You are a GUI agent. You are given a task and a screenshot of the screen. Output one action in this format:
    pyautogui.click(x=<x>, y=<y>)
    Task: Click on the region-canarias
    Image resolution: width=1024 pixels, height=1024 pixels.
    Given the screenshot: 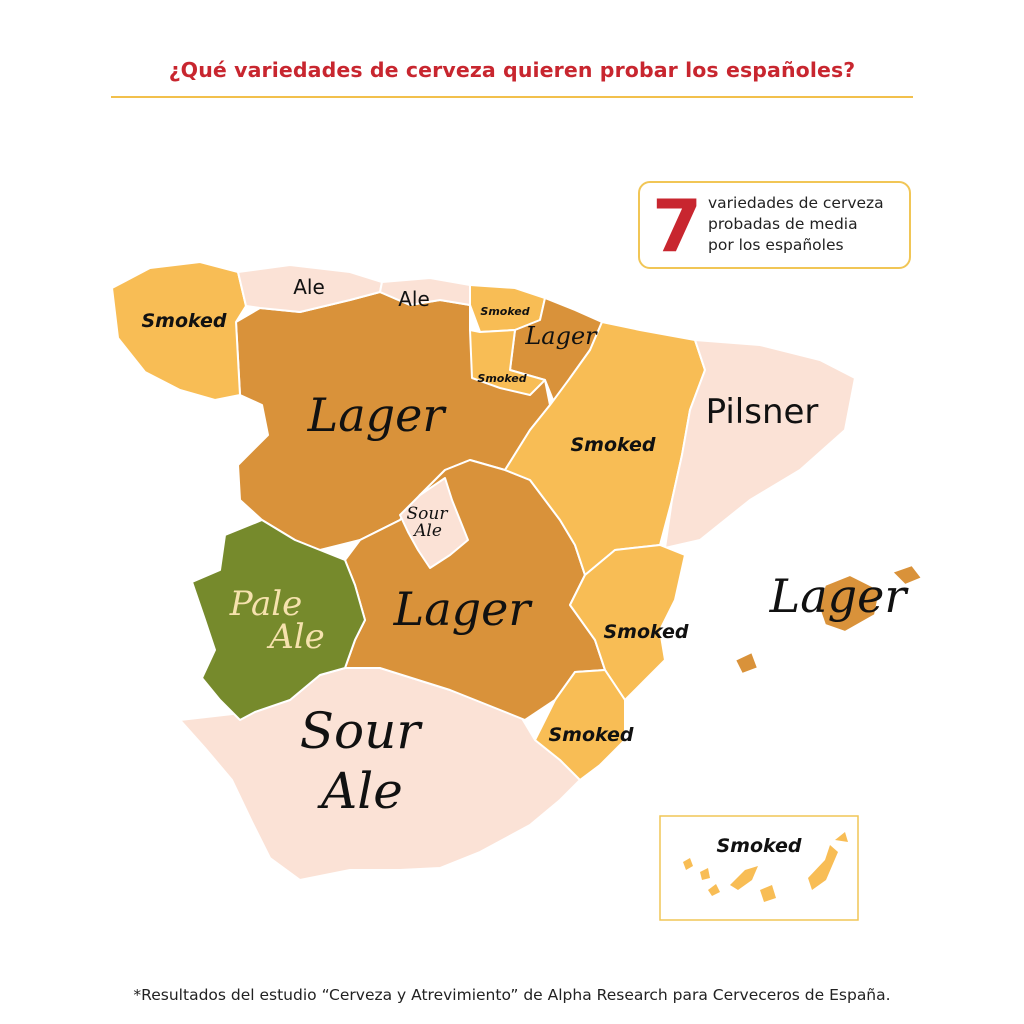 What is the action you would take?
    pyautogui.click(x=765, y=867)
    